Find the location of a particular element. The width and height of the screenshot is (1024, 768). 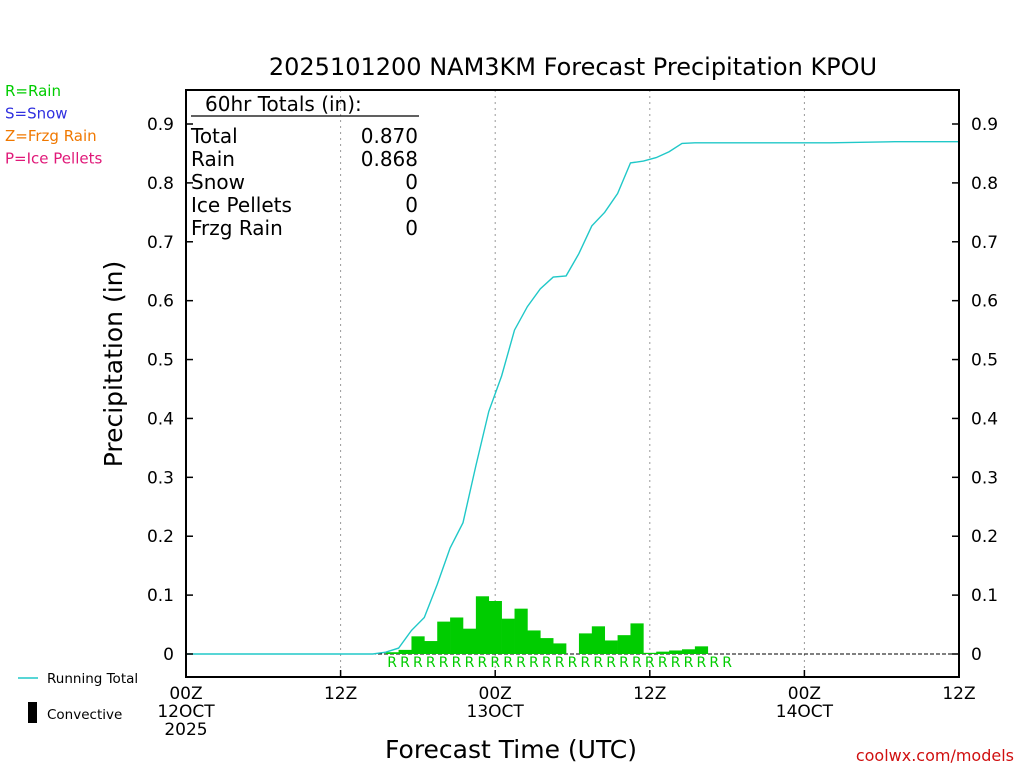

legend-label: Convective is located at coordinates (84, 715).